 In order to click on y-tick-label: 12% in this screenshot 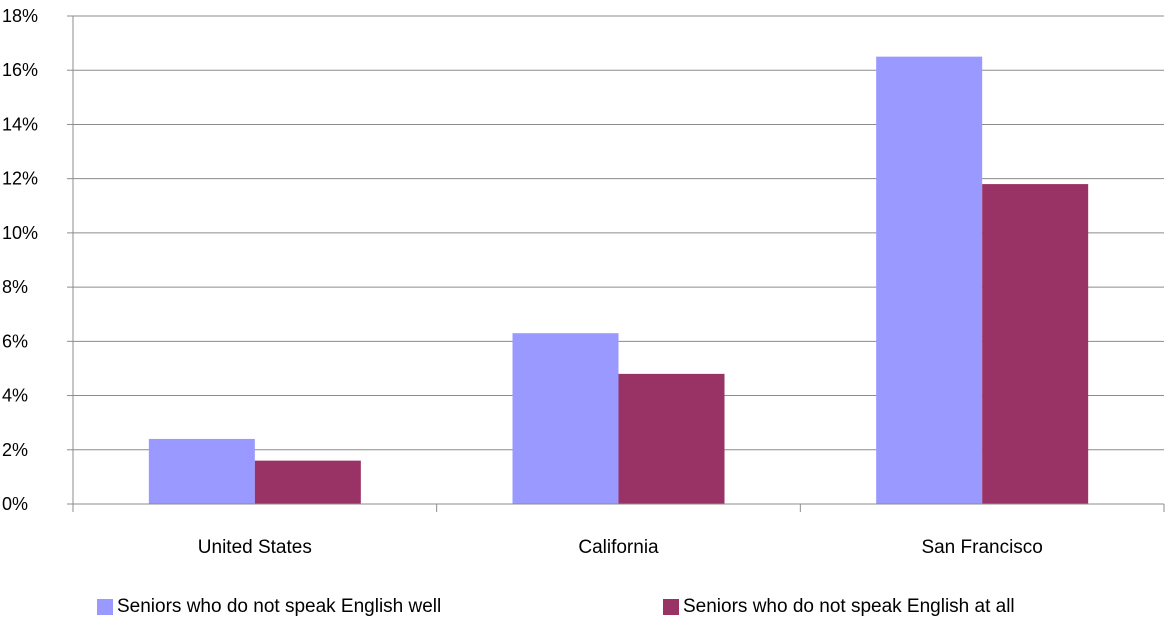, I will do `click(20, 179)`.